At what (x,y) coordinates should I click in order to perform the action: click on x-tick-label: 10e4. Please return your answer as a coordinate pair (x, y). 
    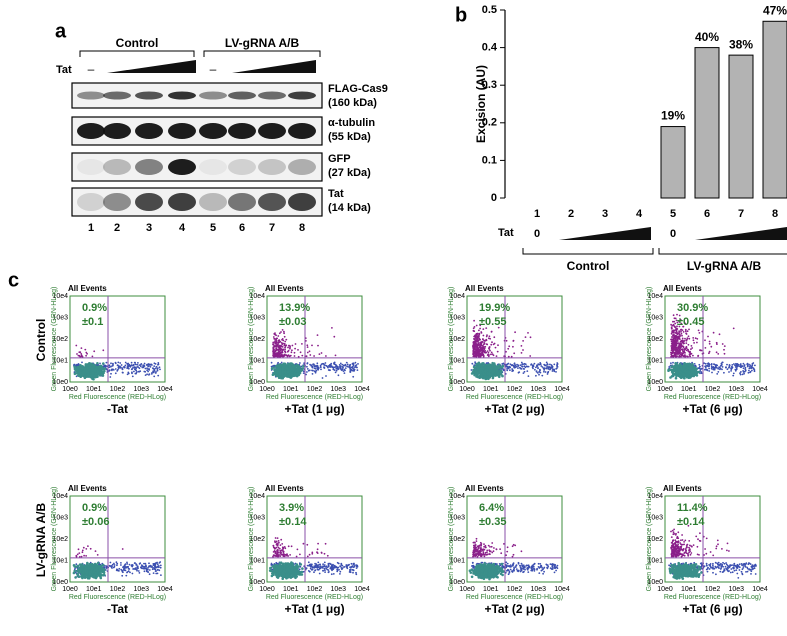
    Looking at the image, I should click on (562, 389).